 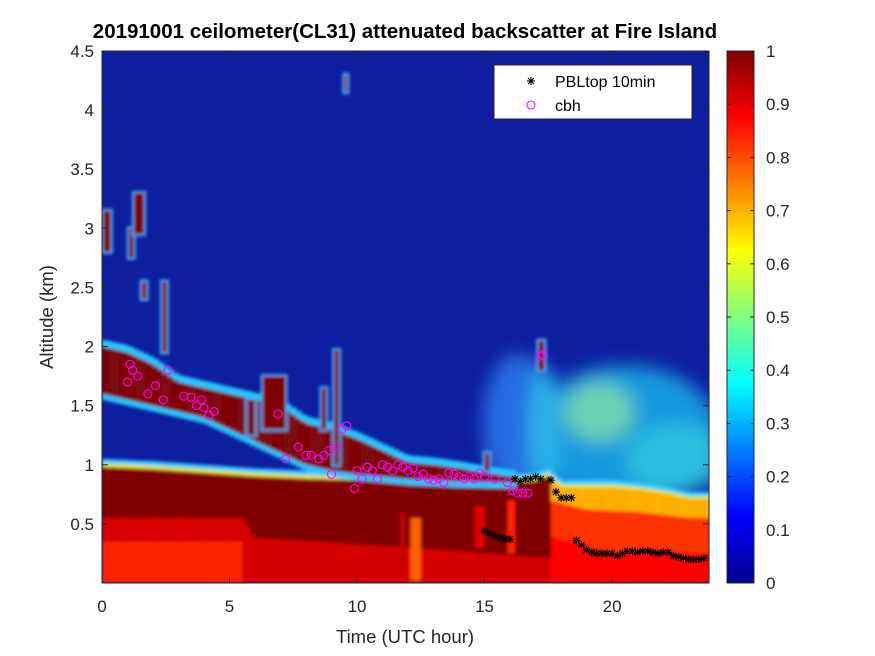 What do you see at coordinates (593, 92) in the screenshot?
I see `legend-box` at bounding box center [593, 92].